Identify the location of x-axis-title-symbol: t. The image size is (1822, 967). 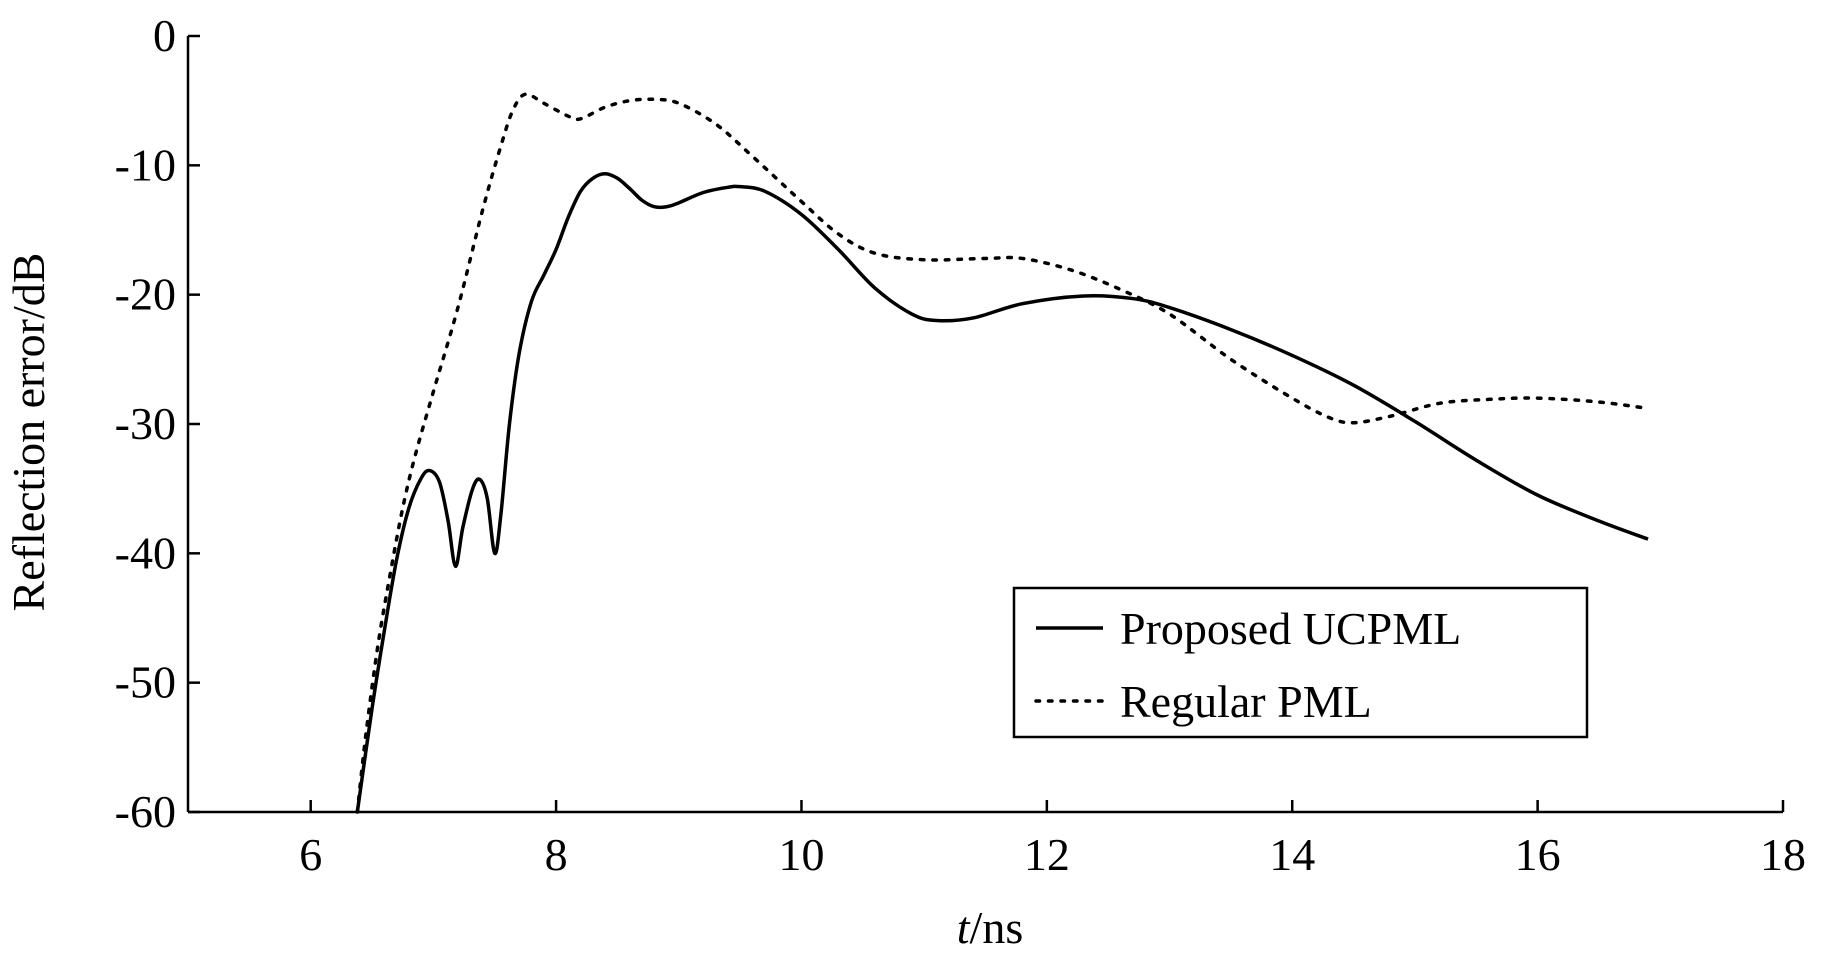
(964, 927).